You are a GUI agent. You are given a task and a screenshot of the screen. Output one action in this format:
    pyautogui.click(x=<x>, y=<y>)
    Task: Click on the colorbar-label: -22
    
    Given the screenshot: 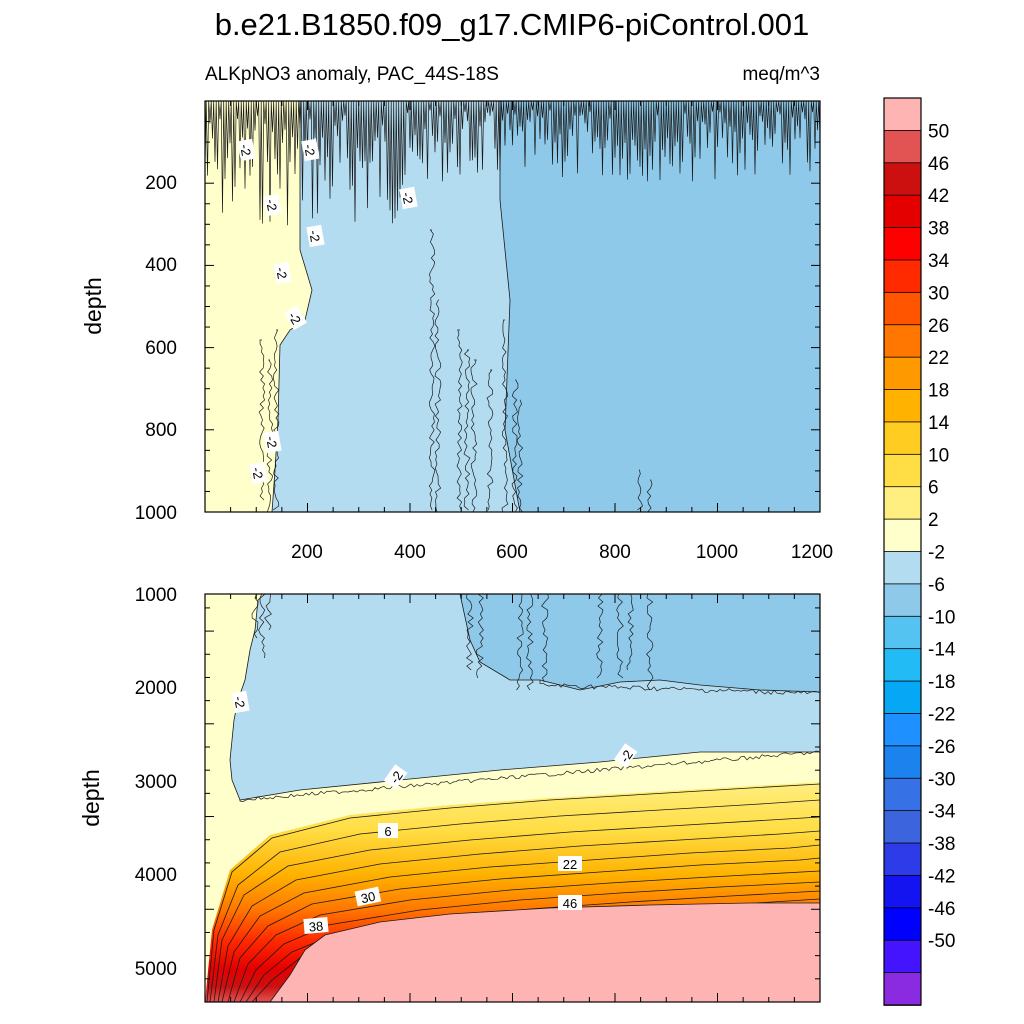 What is the action you would take?
    pyautogui.click(x=941, y=714)
    